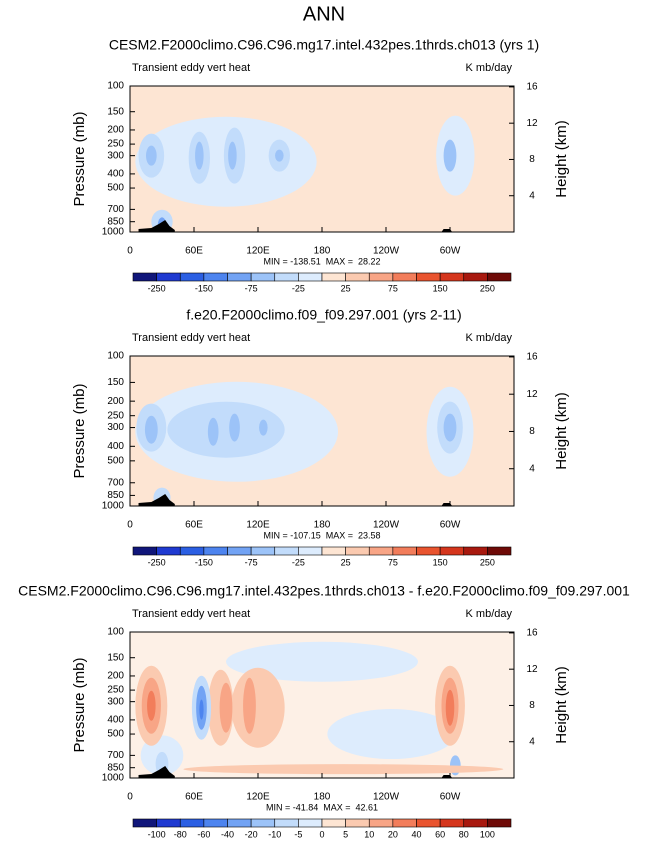 This screenshot has height=844, width=648. I want to click on colorbar-label: -100, so click(157, 834).